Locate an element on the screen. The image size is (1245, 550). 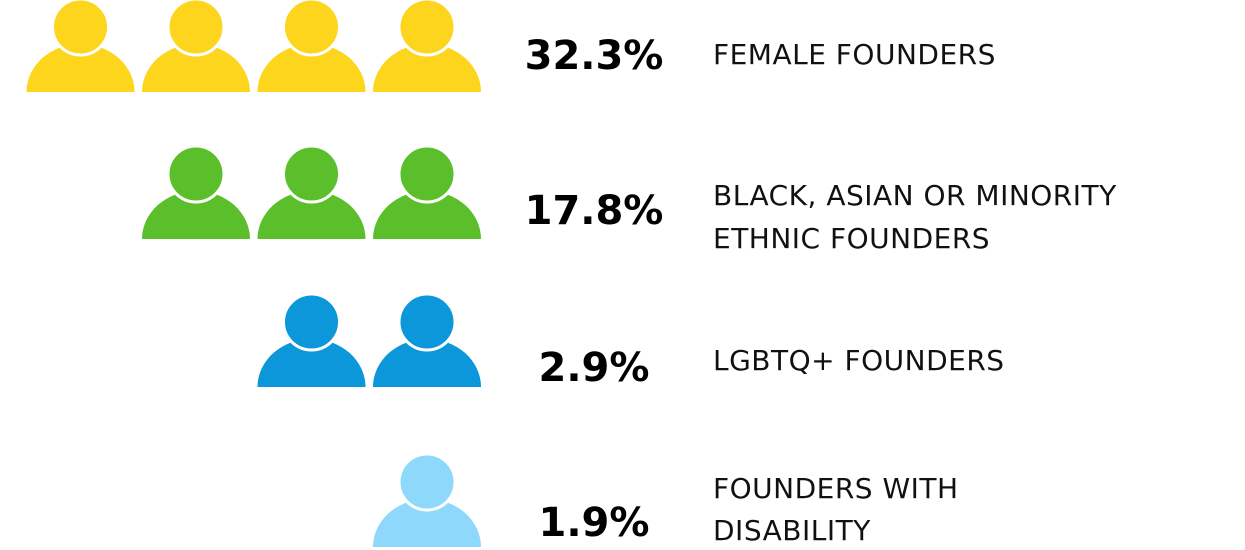
category-label: BLACK, ASIAN OR MINORITY is located at coordinates (915, 195).